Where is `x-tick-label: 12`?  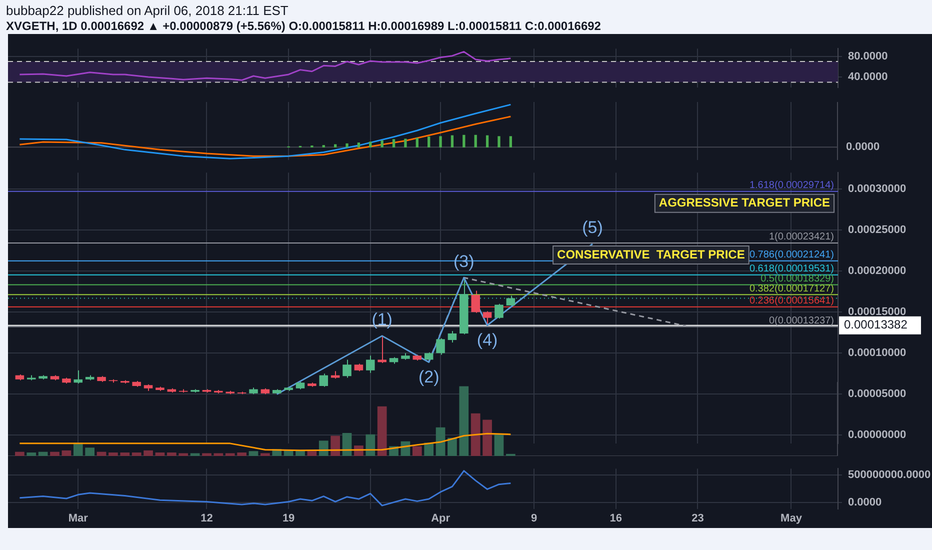
x-tick-label: 12 is located at coordinates (206, 518).